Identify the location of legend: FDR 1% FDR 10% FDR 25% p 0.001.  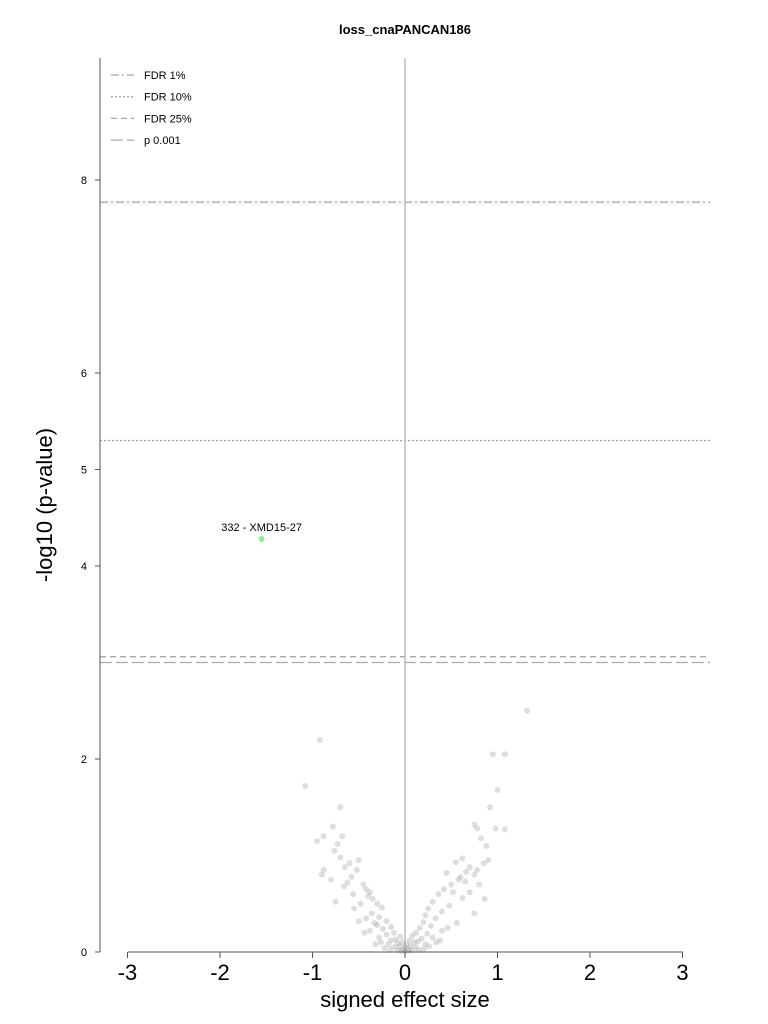
(151, 108).